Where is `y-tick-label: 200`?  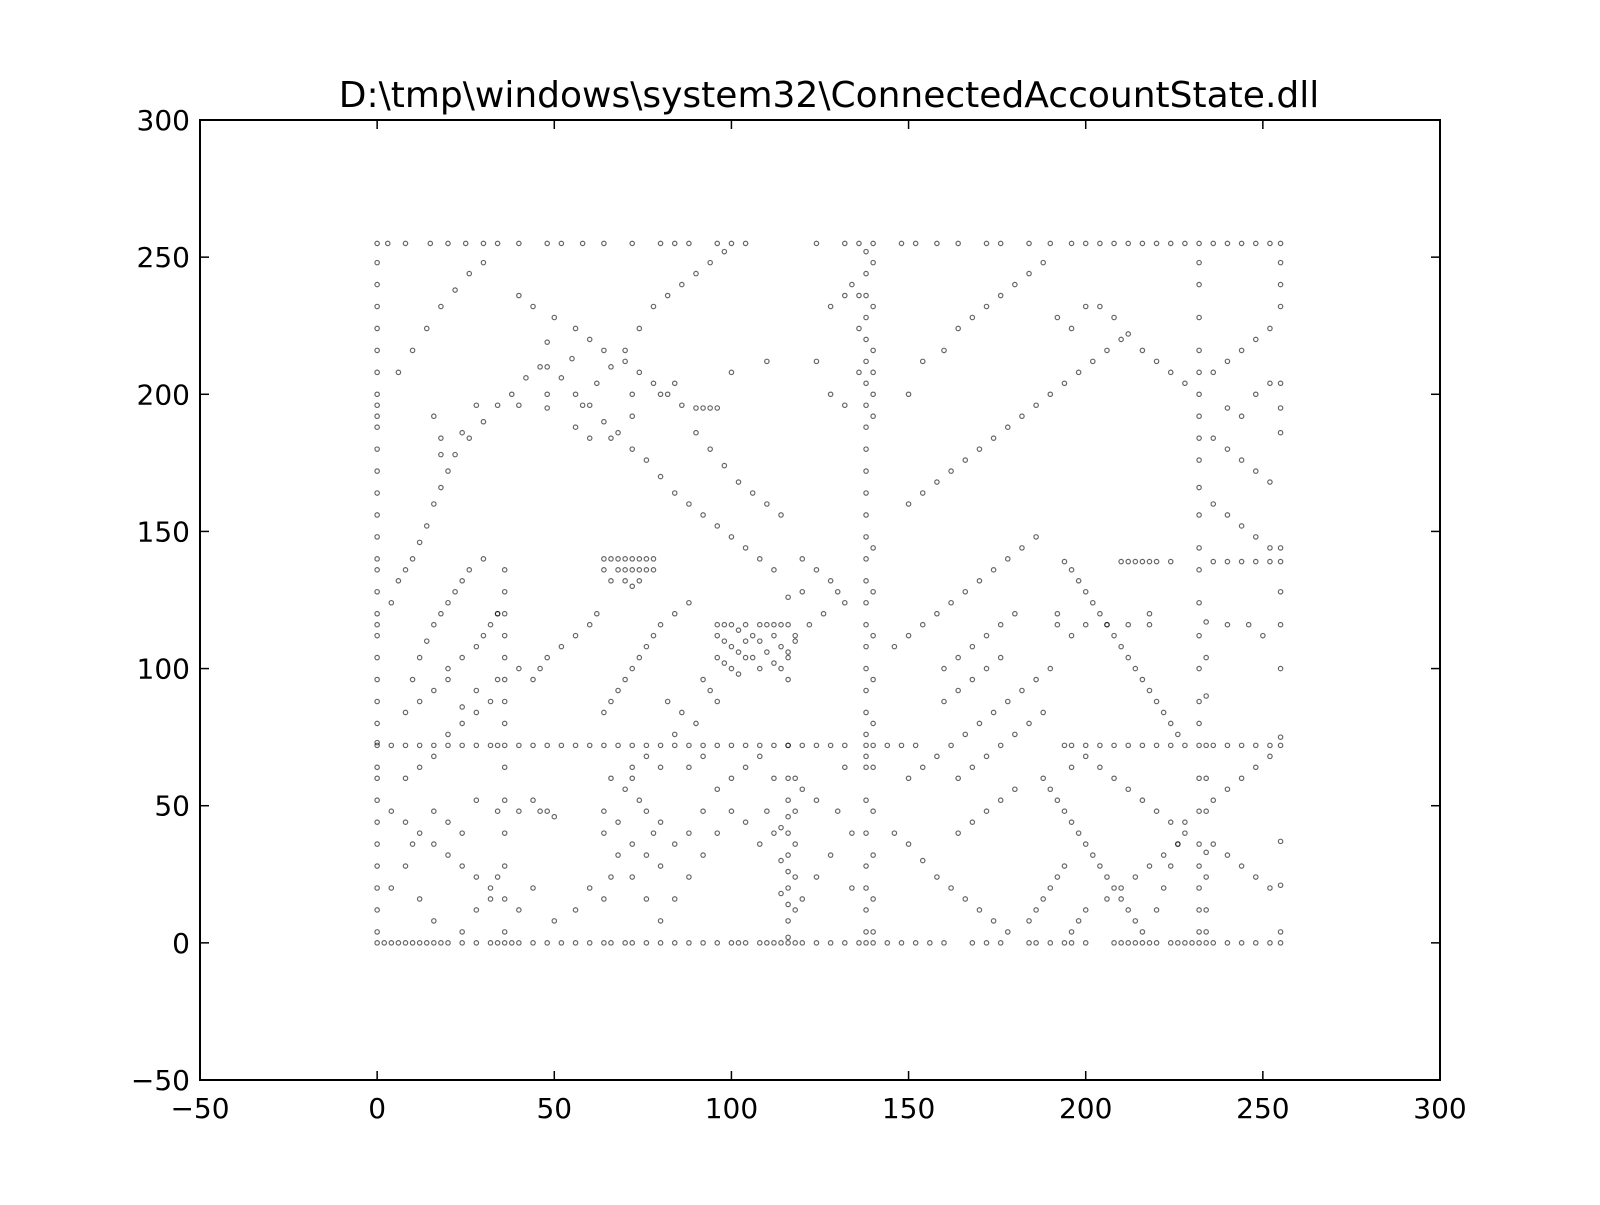 y-tick-label: 200 is located at coordinates (163, 394).